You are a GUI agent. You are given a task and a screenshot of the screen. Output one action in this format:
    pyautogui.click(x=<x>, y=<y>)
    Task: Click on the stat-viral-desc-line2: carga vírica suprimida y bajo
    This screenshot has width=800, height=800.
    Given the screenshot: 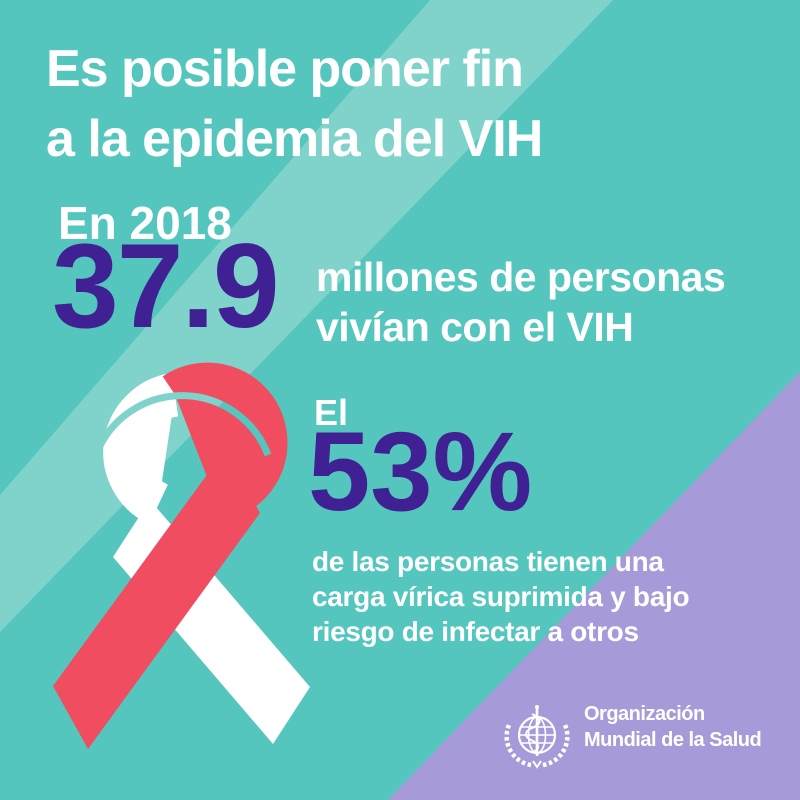 What is the action you would take?
    pyautogui.click(x=501, y=596)
    